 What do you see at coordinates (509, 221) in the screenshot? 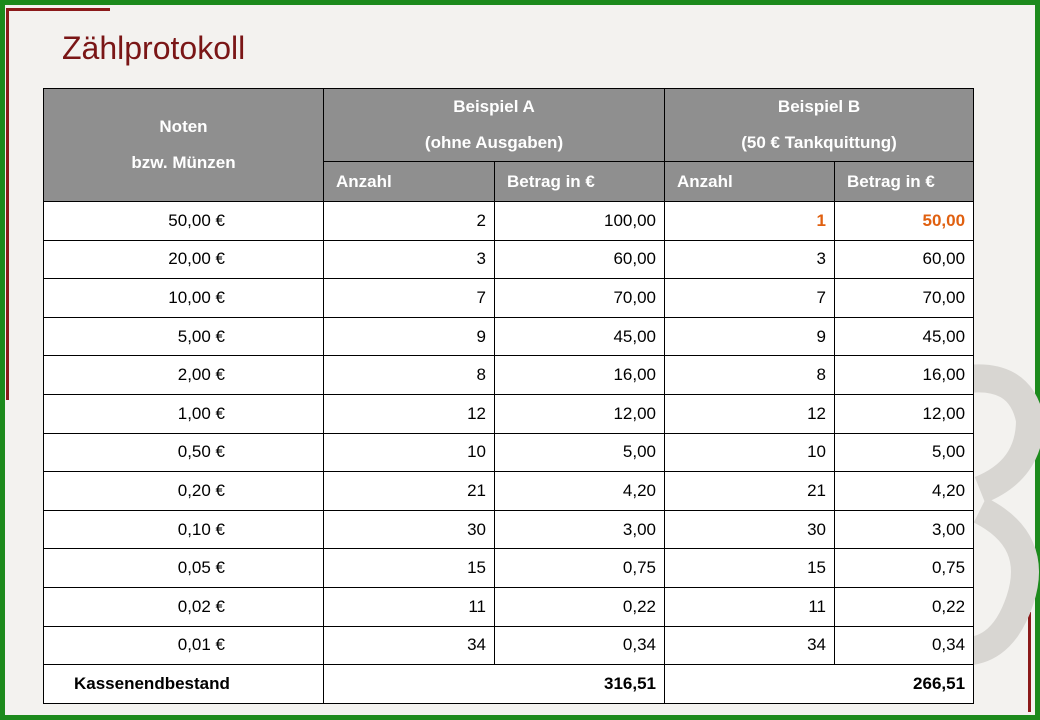
I see `table-row: 50,00 € 2 100,00 1 50,00` at bounding box center [509, 221].